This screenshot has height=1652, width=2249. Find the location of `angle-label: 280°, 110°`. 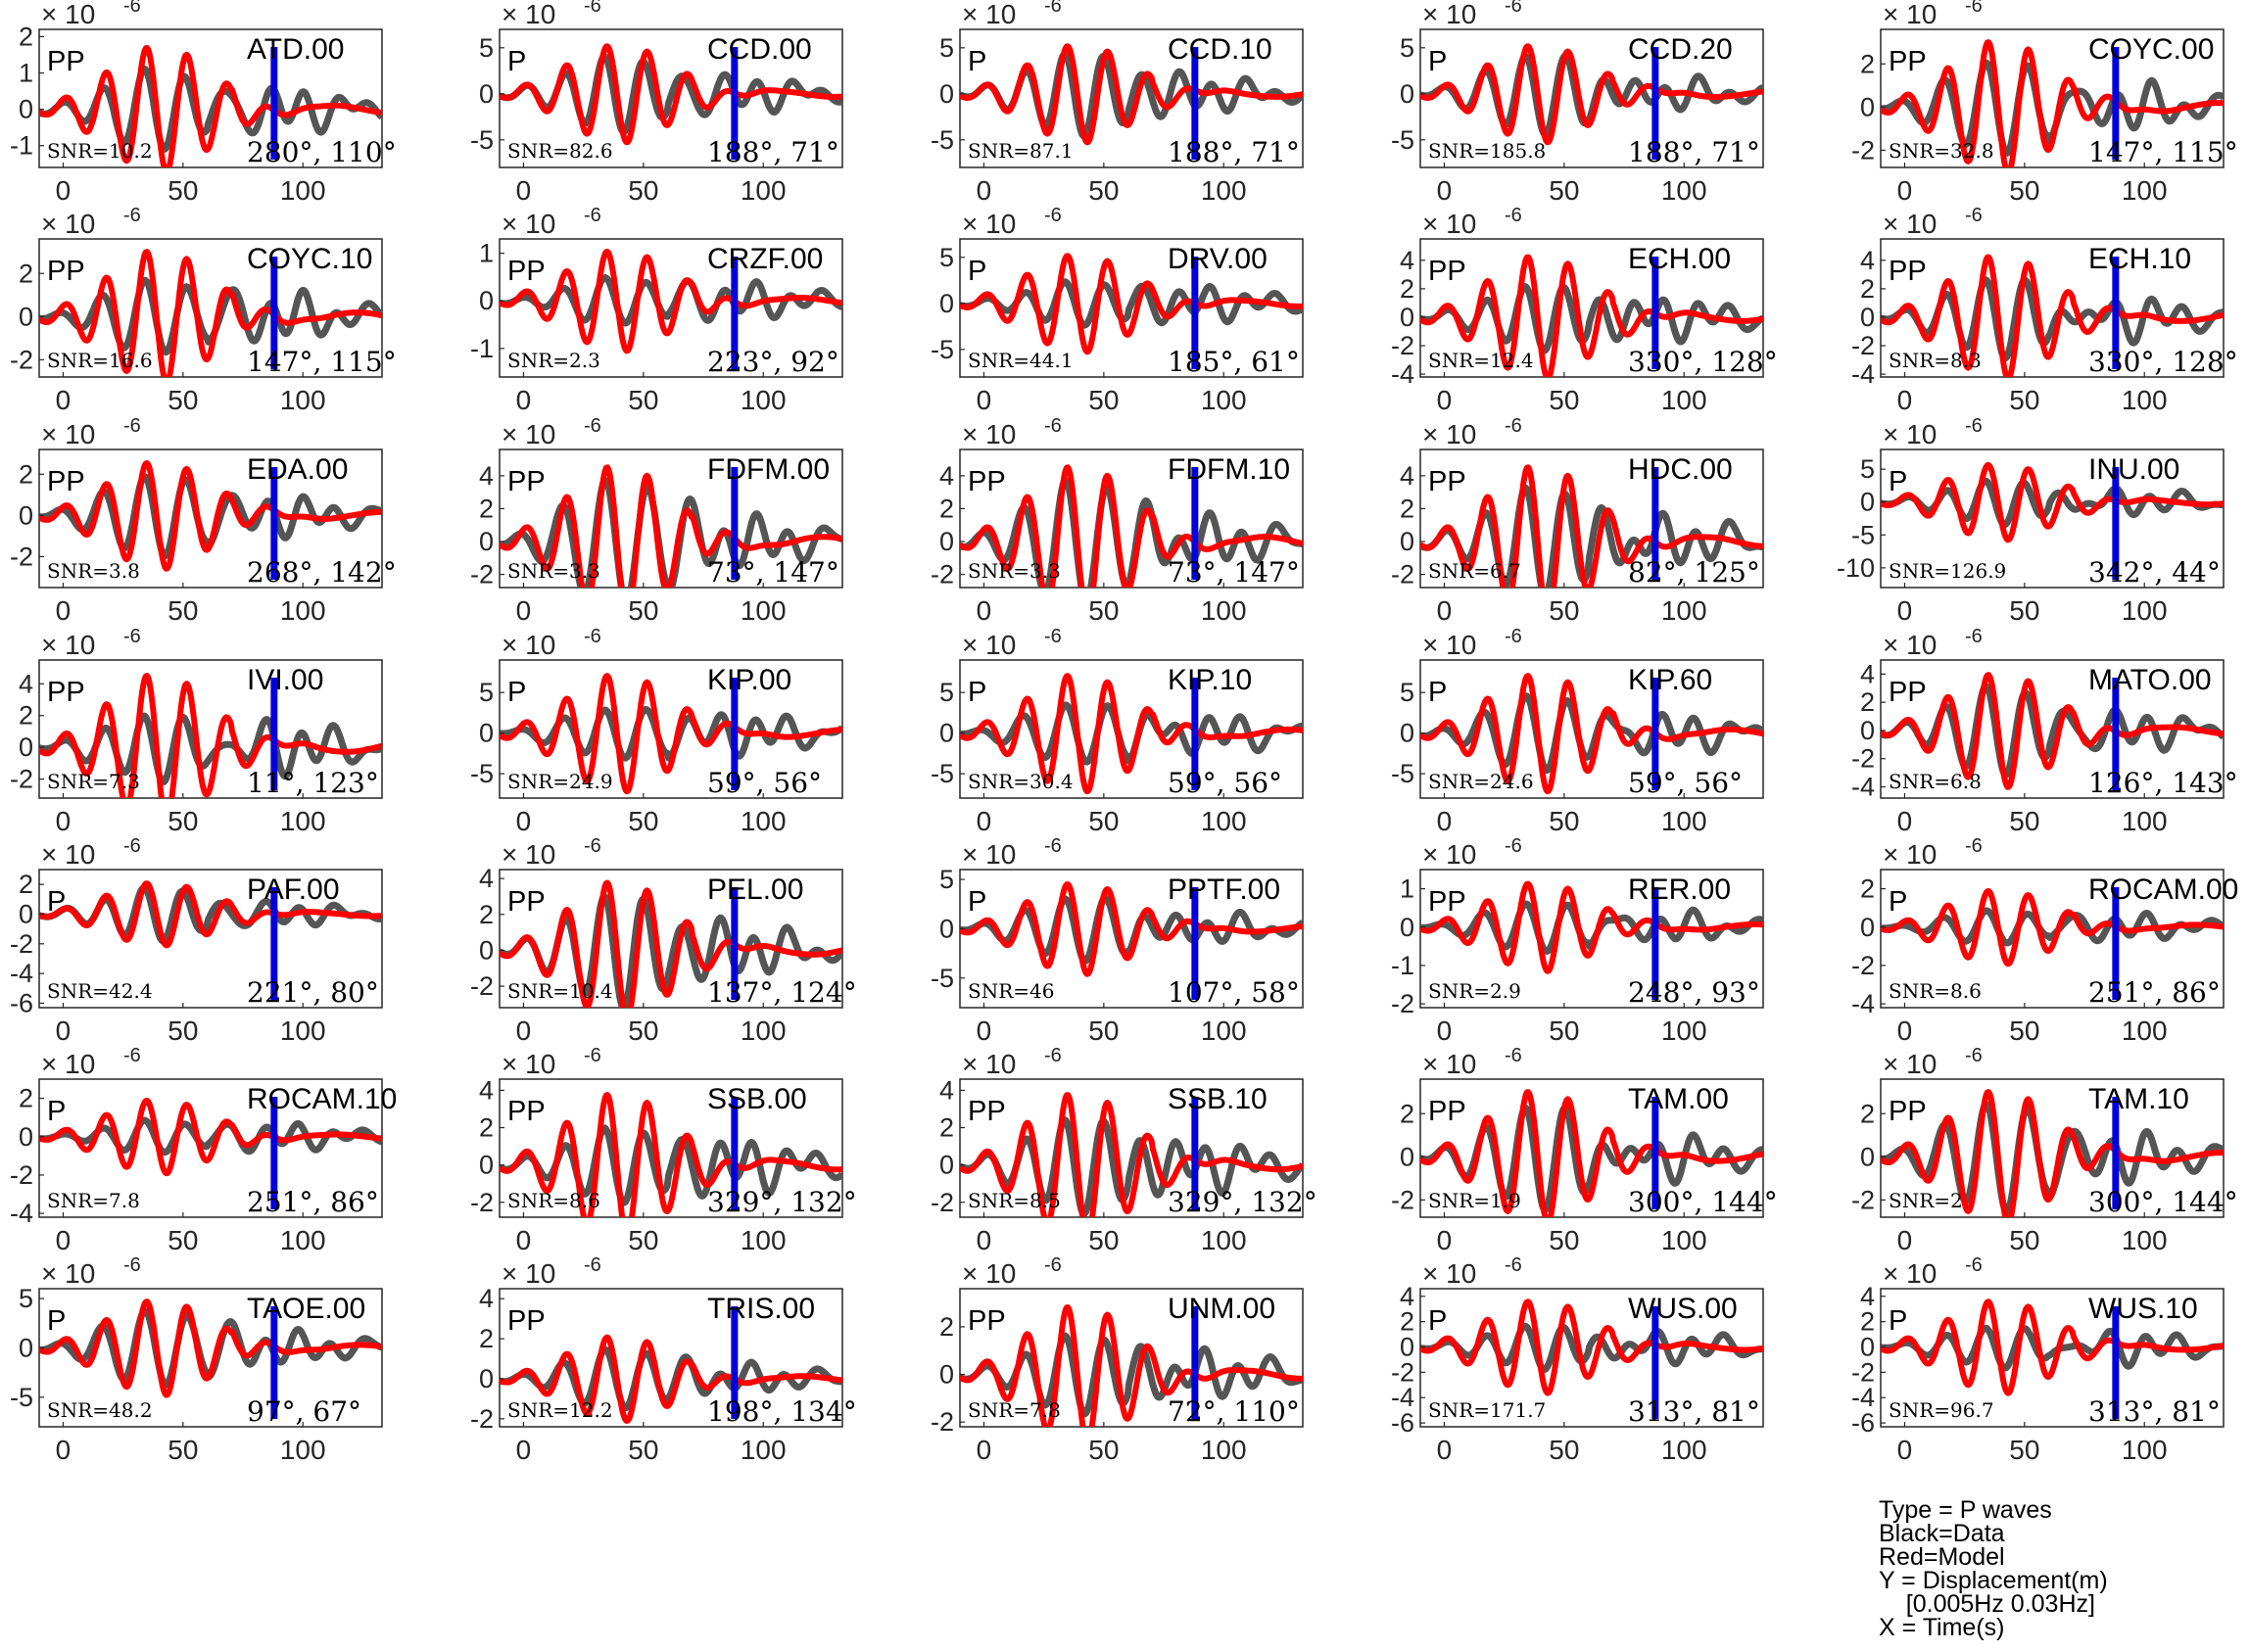

angle-label: 280°, 110° is located at coordinates (322, 152).